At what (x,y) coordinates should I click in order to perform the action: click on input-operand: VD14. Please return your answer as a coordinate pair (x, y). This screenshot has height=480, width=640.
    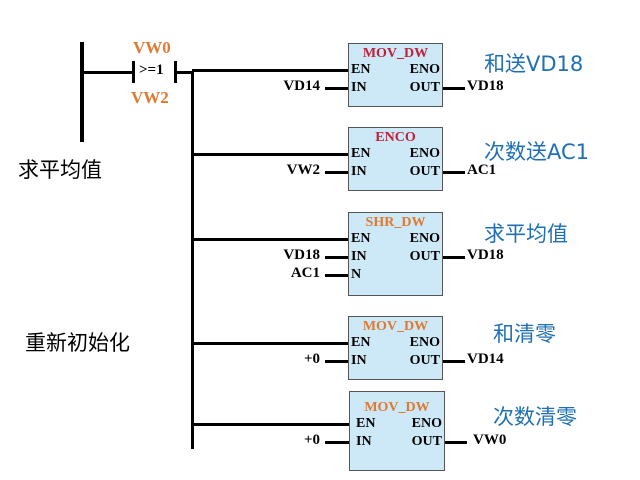
    Looking at the image, I should click on (301, 86).